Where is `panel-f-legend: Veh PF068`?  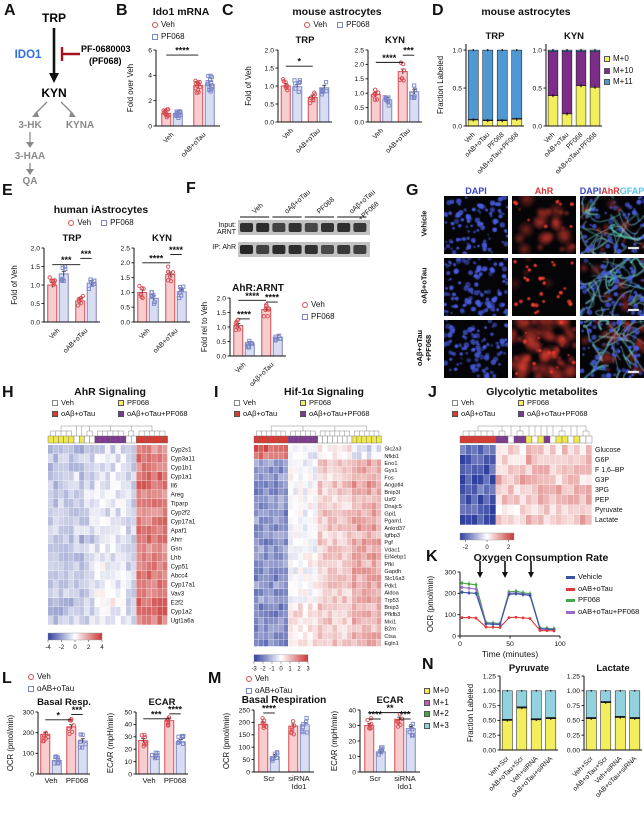
panel-f-legend: Veh PF068 is located at coordinates (318, 311).